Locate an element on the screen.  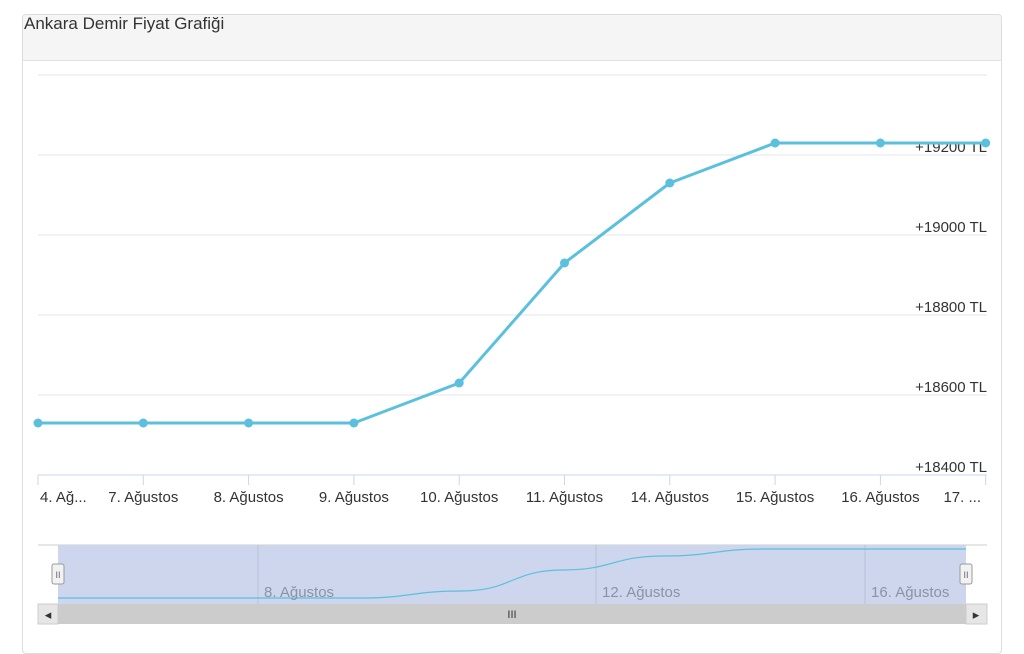
x-tick-label: 15. Ağustos is located at coordinates (775, 497).